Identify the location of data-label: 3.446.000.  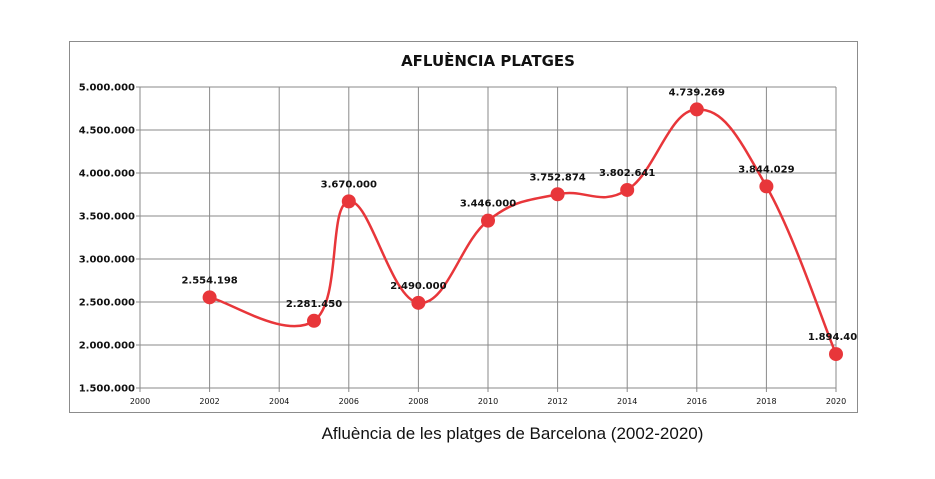
(488, 204).